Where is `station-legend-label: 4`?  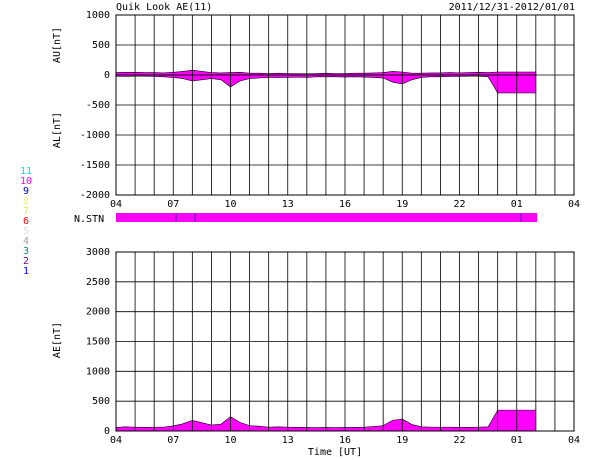
station-legend-label: 4 is located at coordinates (26, 241).